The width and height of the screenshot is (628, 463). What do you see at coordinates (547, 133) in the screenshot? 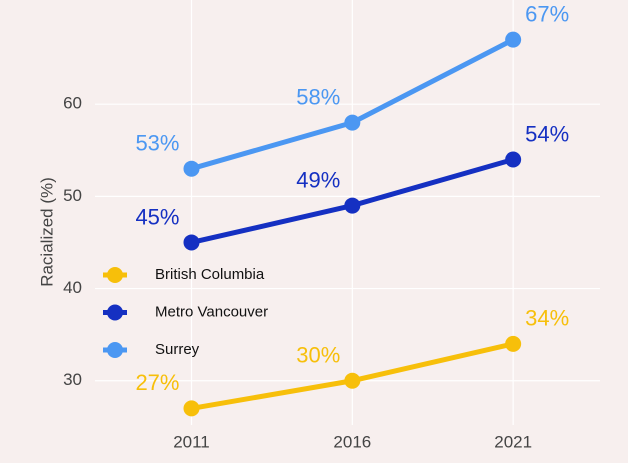
I see `value-label: 54%` at bounding box center [547, 133].